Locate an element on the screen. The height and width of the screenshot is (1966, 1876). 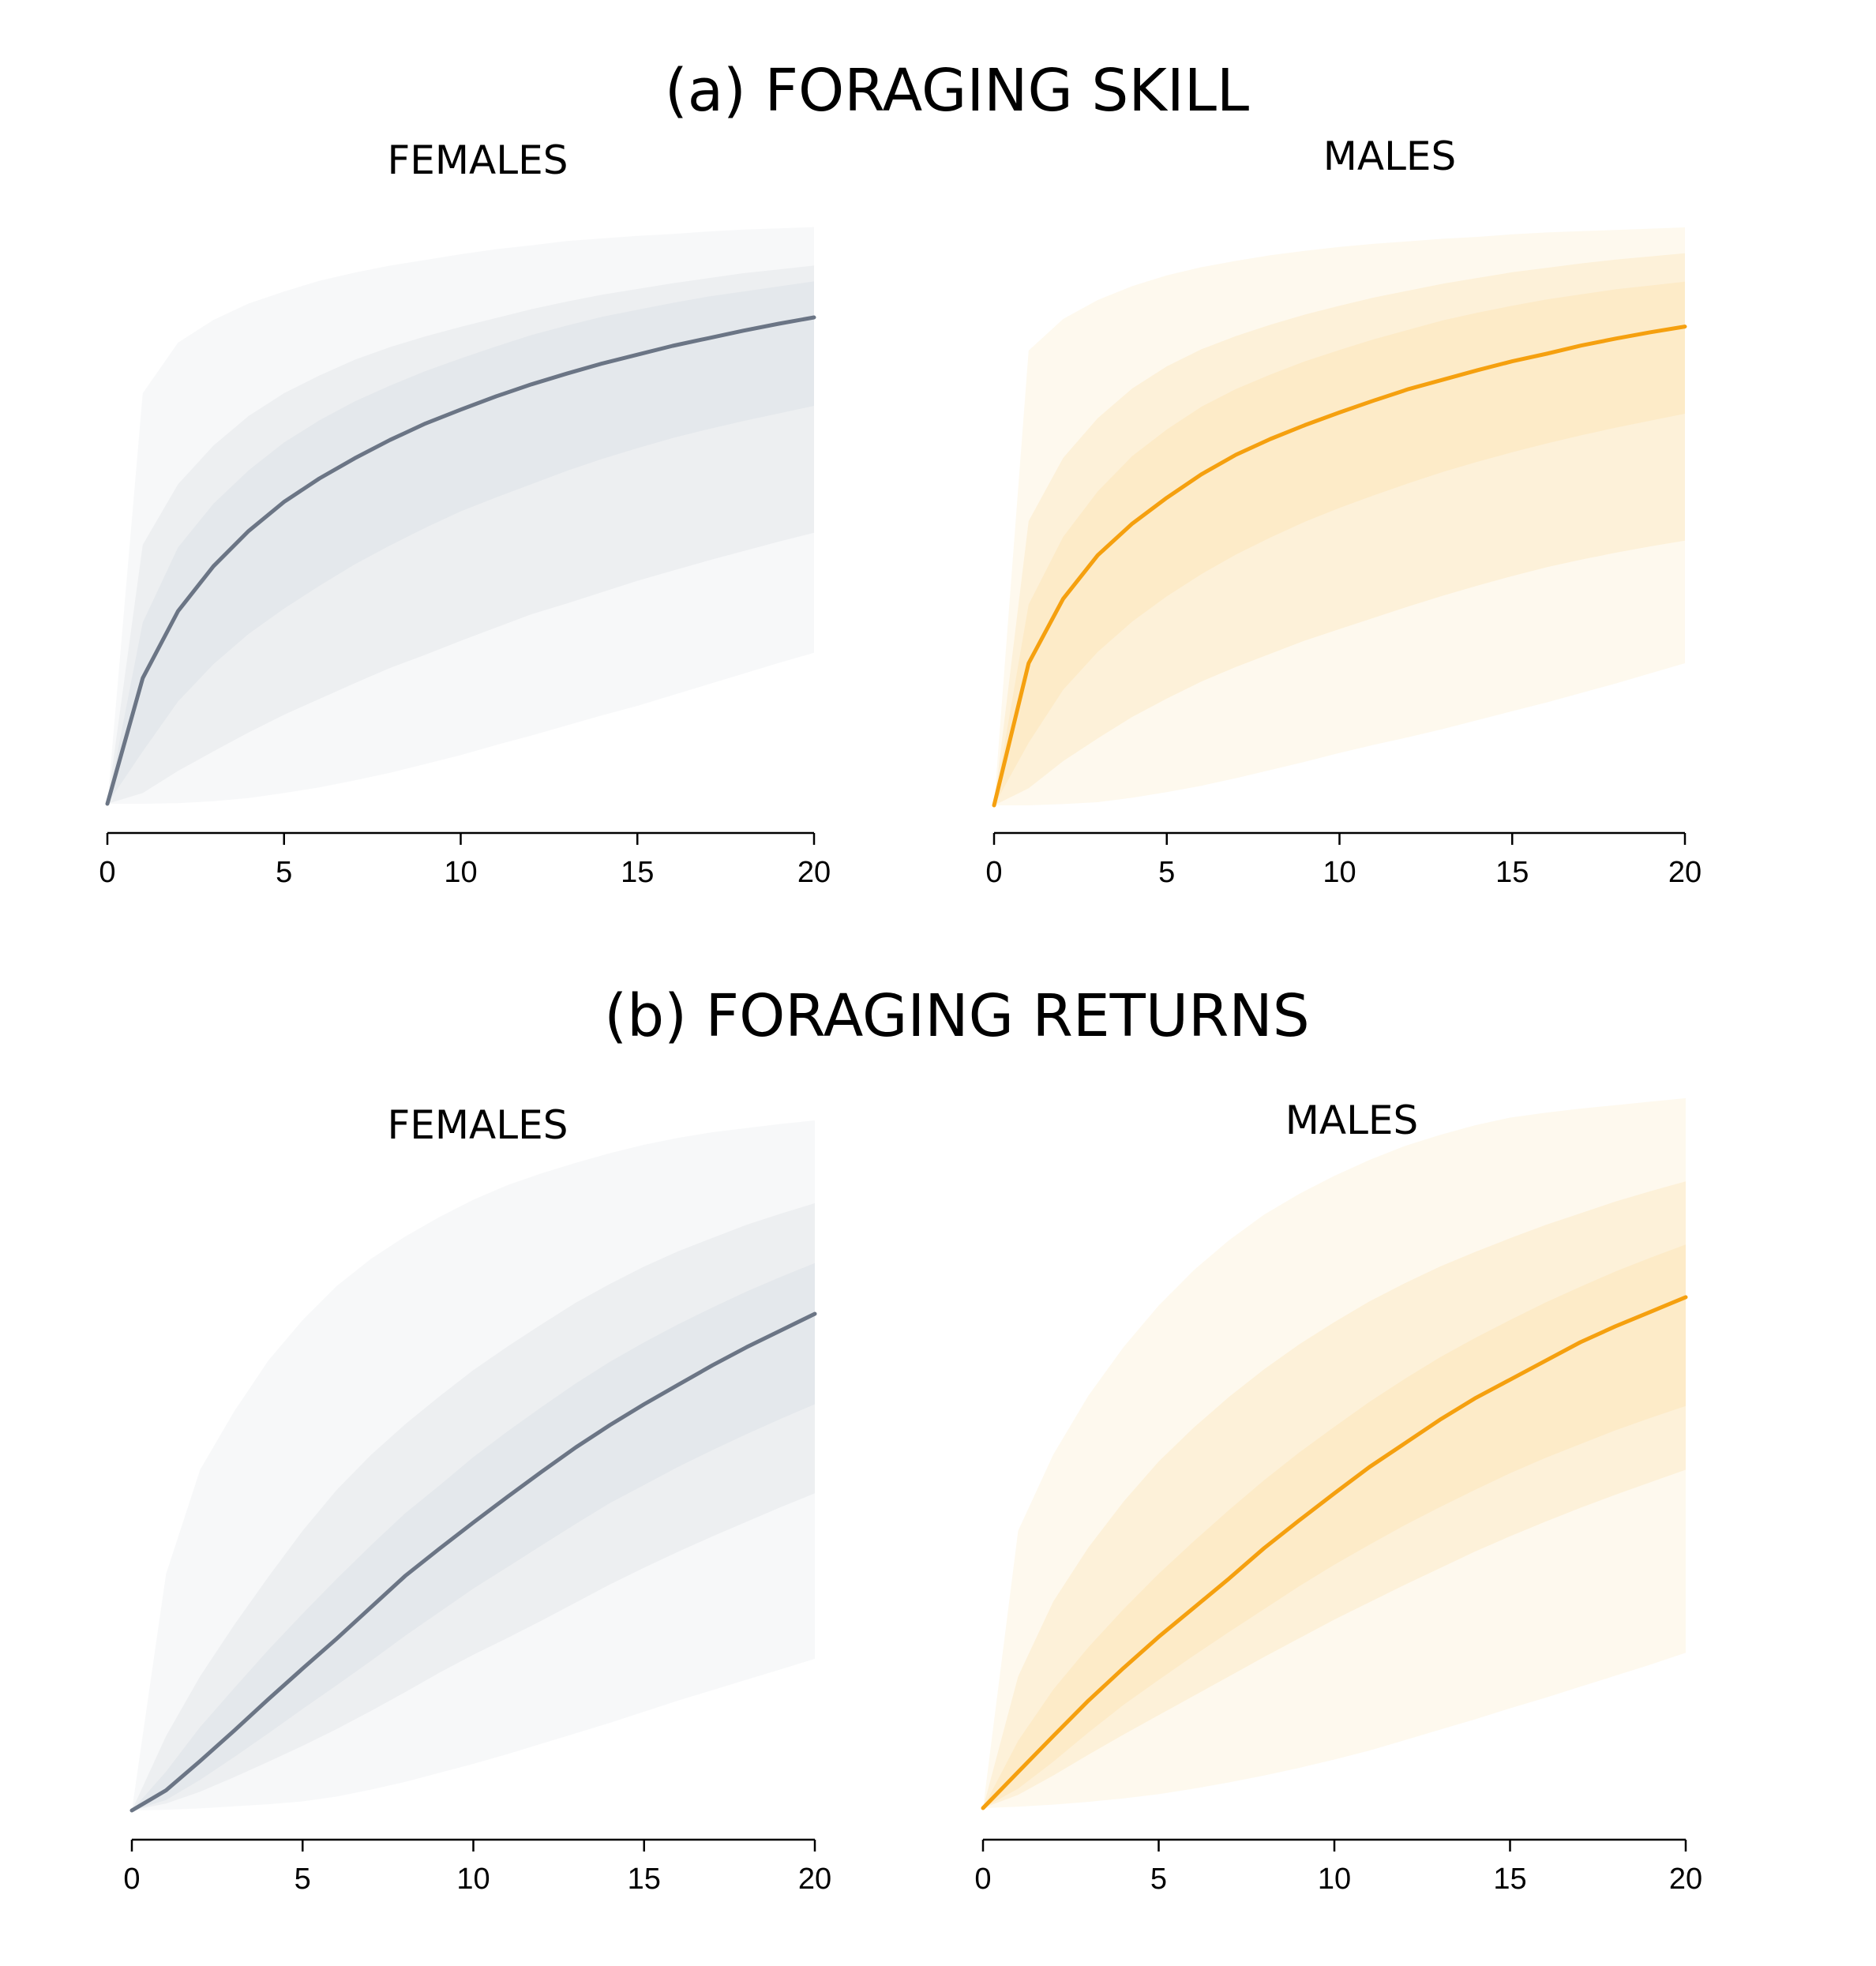
section-title-returns: (b) FORAGING RETURNS is located at coordinates (956, 1016).